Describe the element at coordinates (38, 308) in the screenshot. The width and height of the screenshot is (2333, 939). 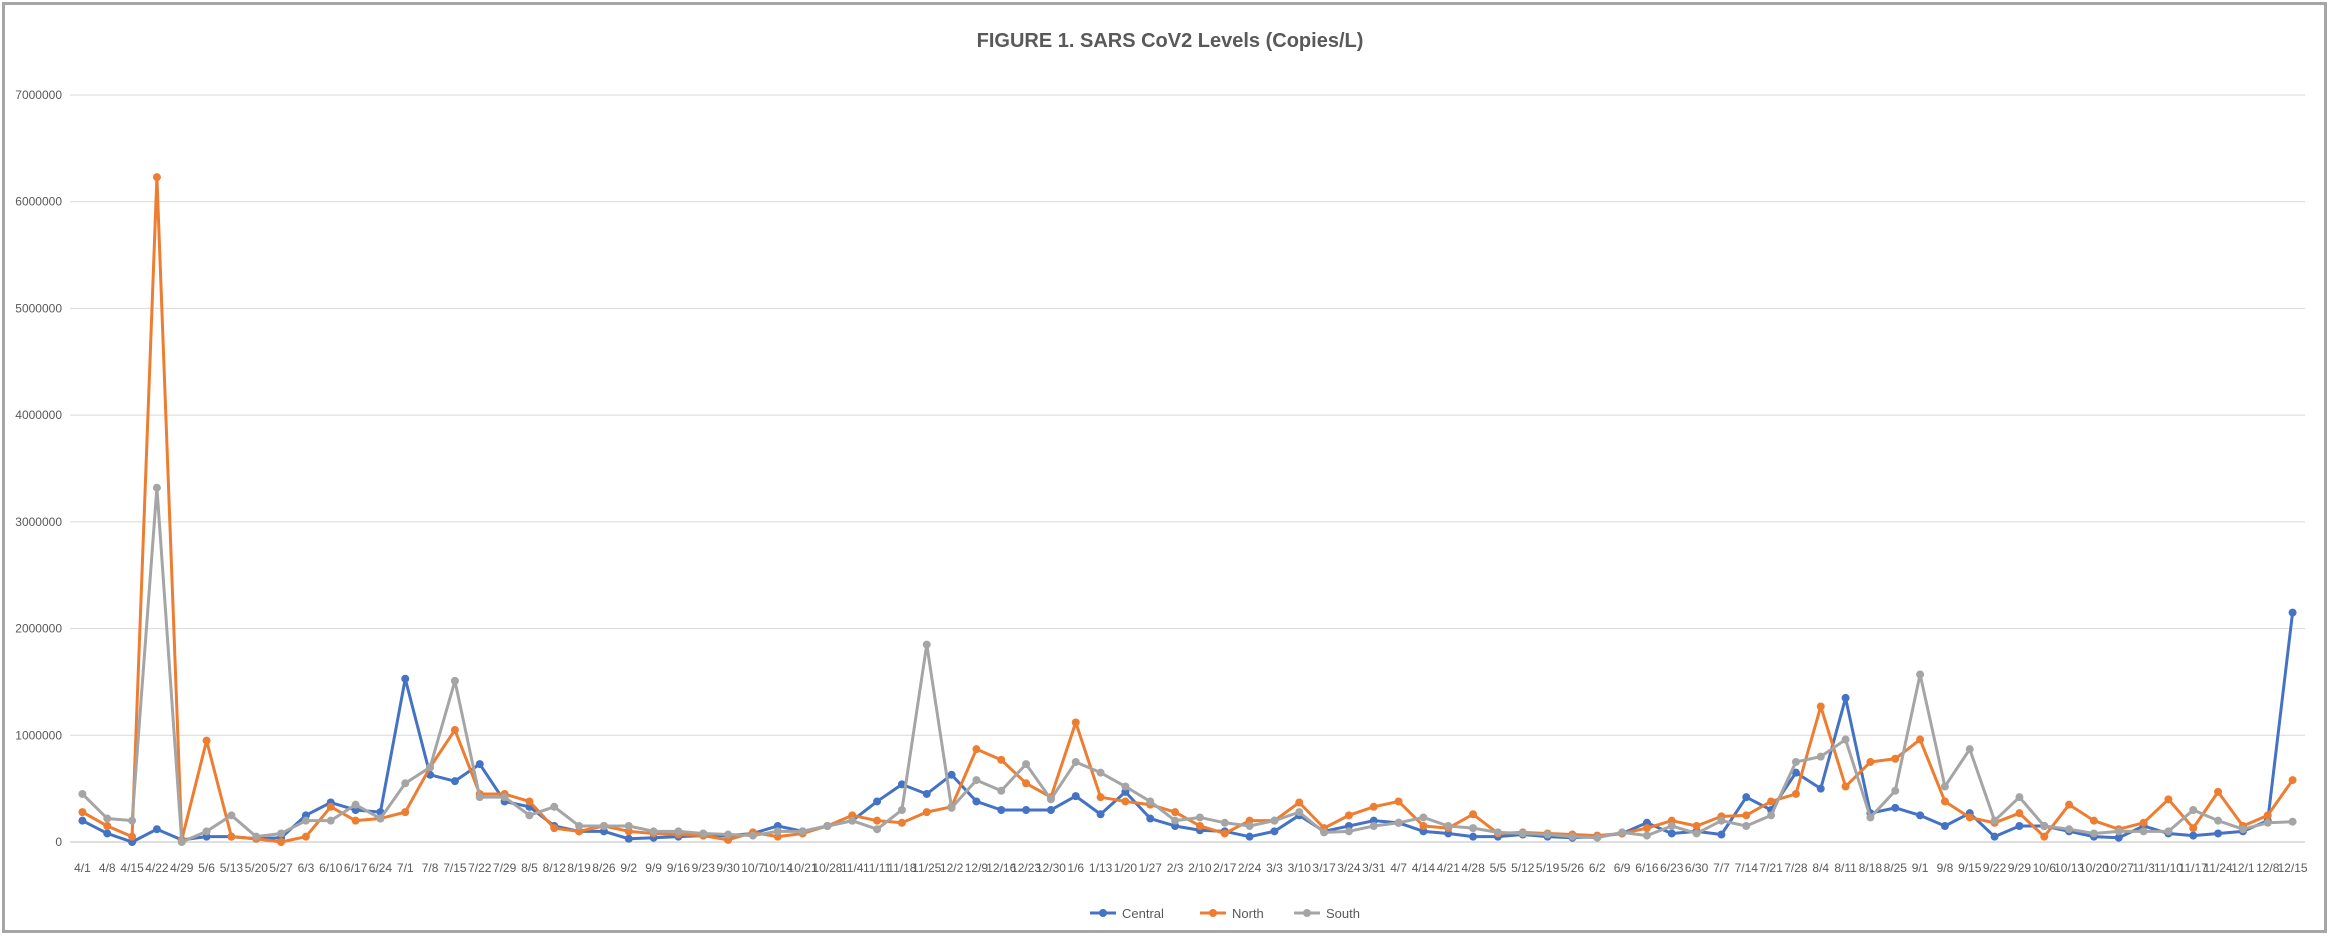
I see `y-tick-label: 5000000` at that location.